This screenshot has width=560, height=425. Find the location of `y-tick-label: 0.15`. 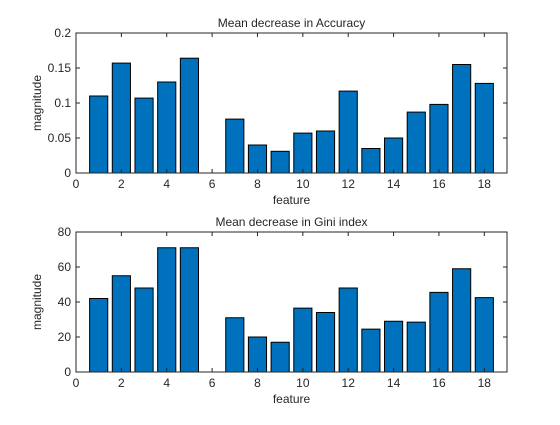

y-tick-label: 0.15 is located at coordinates (60, 68).